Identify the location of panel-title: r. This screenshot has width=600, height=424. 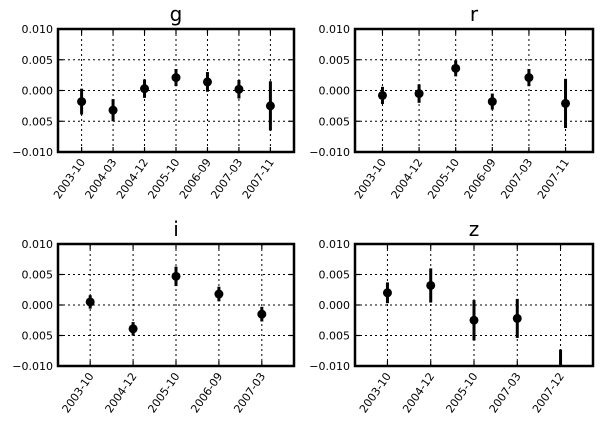
(474, 14).